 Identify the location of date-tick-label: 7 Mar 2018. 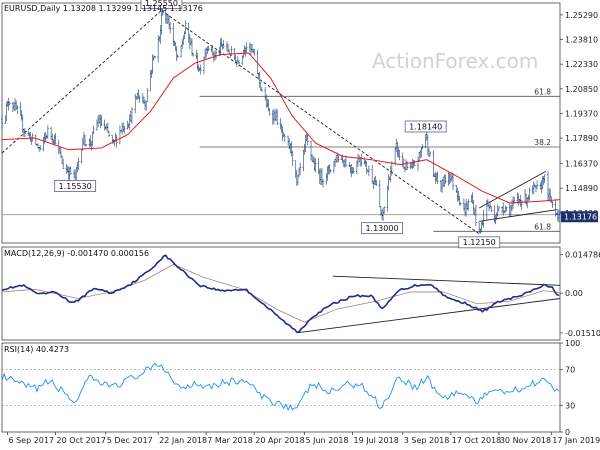
(230, 440).